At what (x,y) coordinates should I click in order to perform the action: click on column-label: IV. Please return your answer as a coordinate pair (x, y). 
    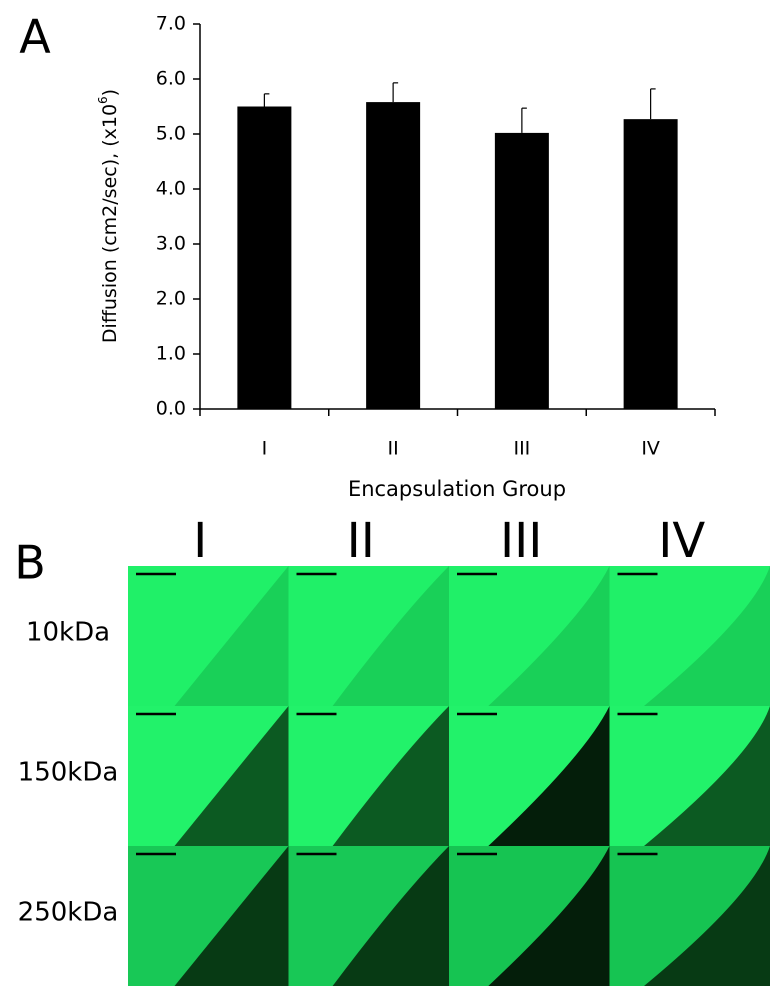
    Looking at the image, I should click on (681, 541).